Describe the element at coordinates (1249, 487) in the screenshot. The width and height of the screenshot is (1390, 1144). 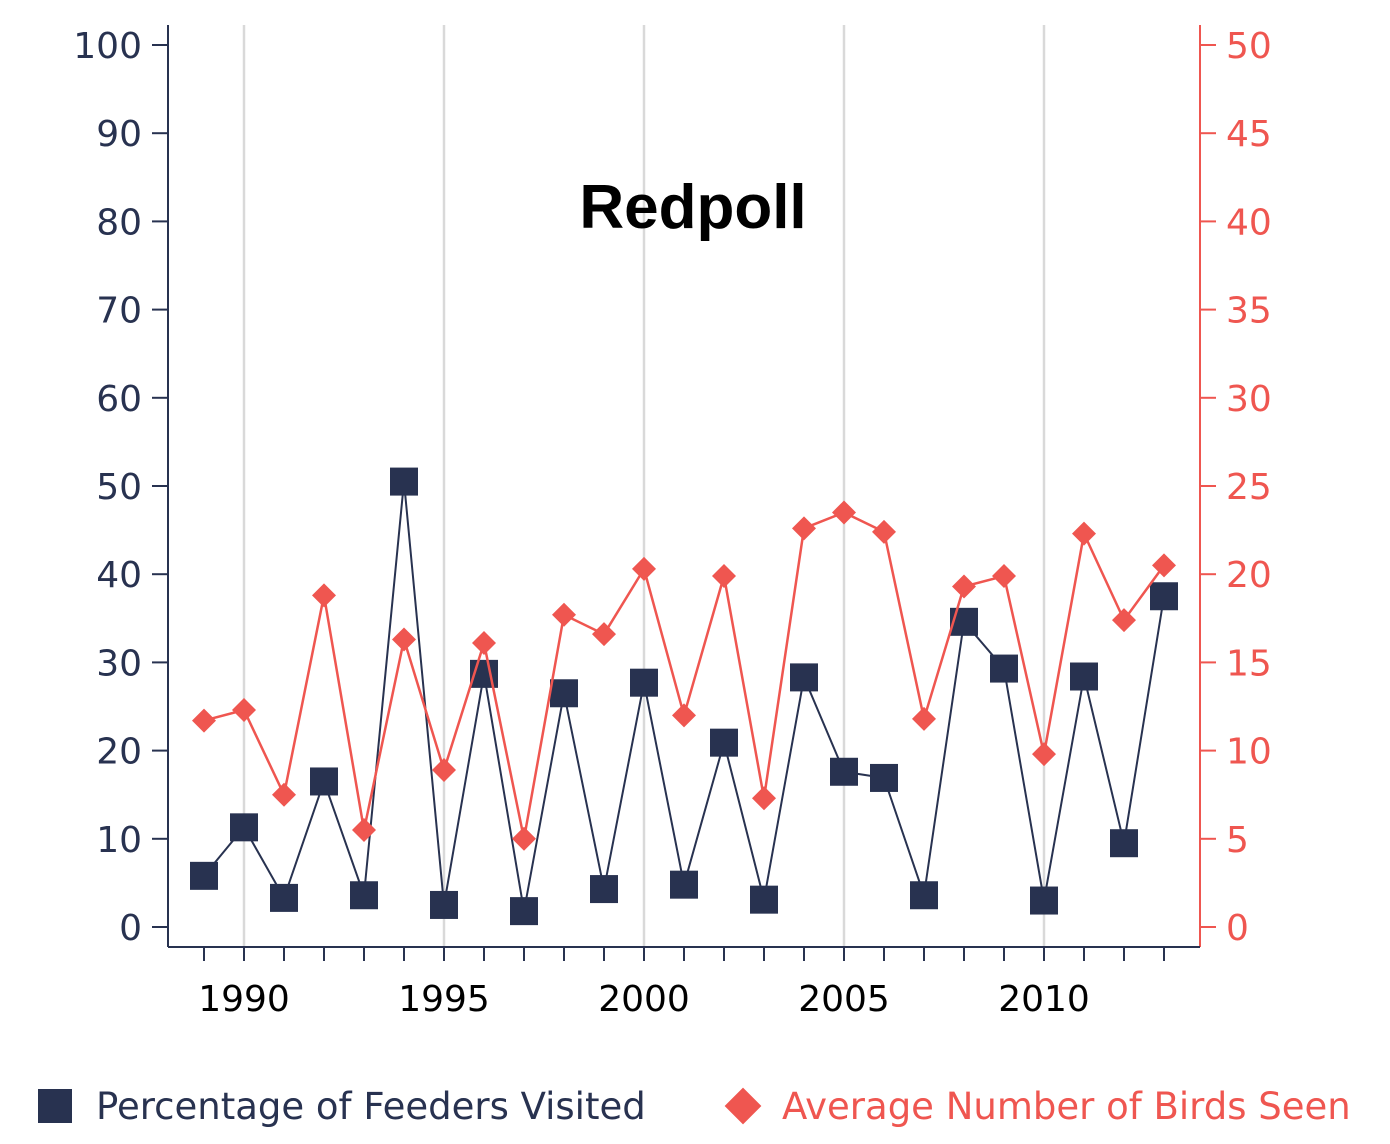
I see `y-right-tick-label: 25` at that location.